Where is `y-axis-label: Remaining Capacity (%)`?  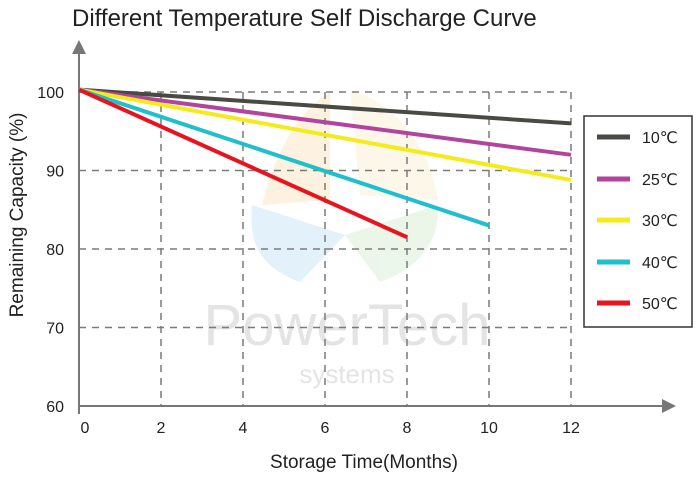
y-axis-label: Remaining Capacity (%) is located at coordinates (17, 215).